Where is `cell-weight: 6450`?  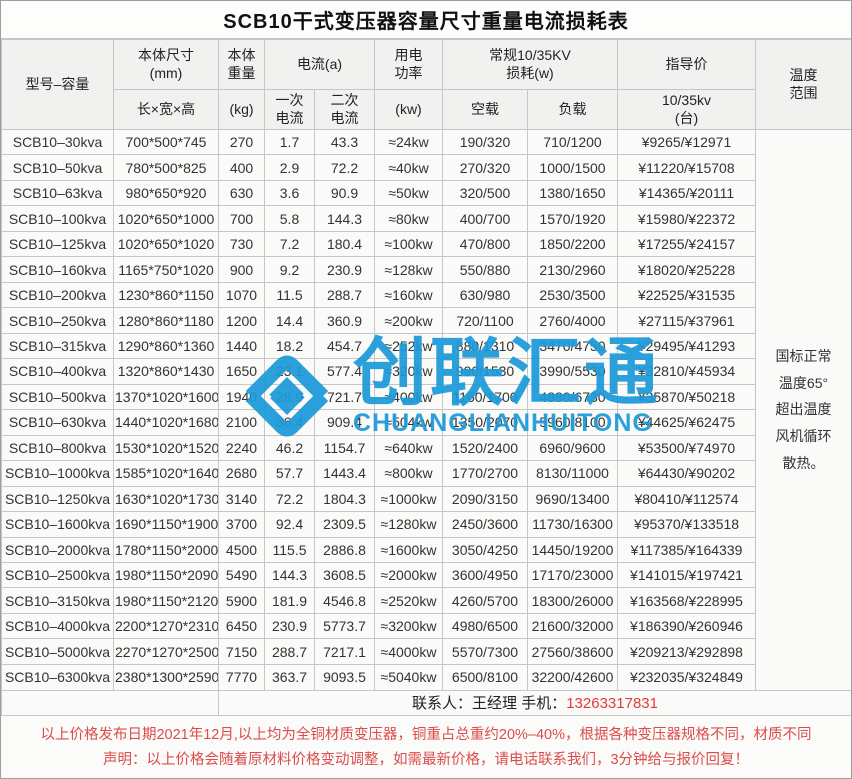 cell-weight: 6450 is located at coordinates (241, 626).